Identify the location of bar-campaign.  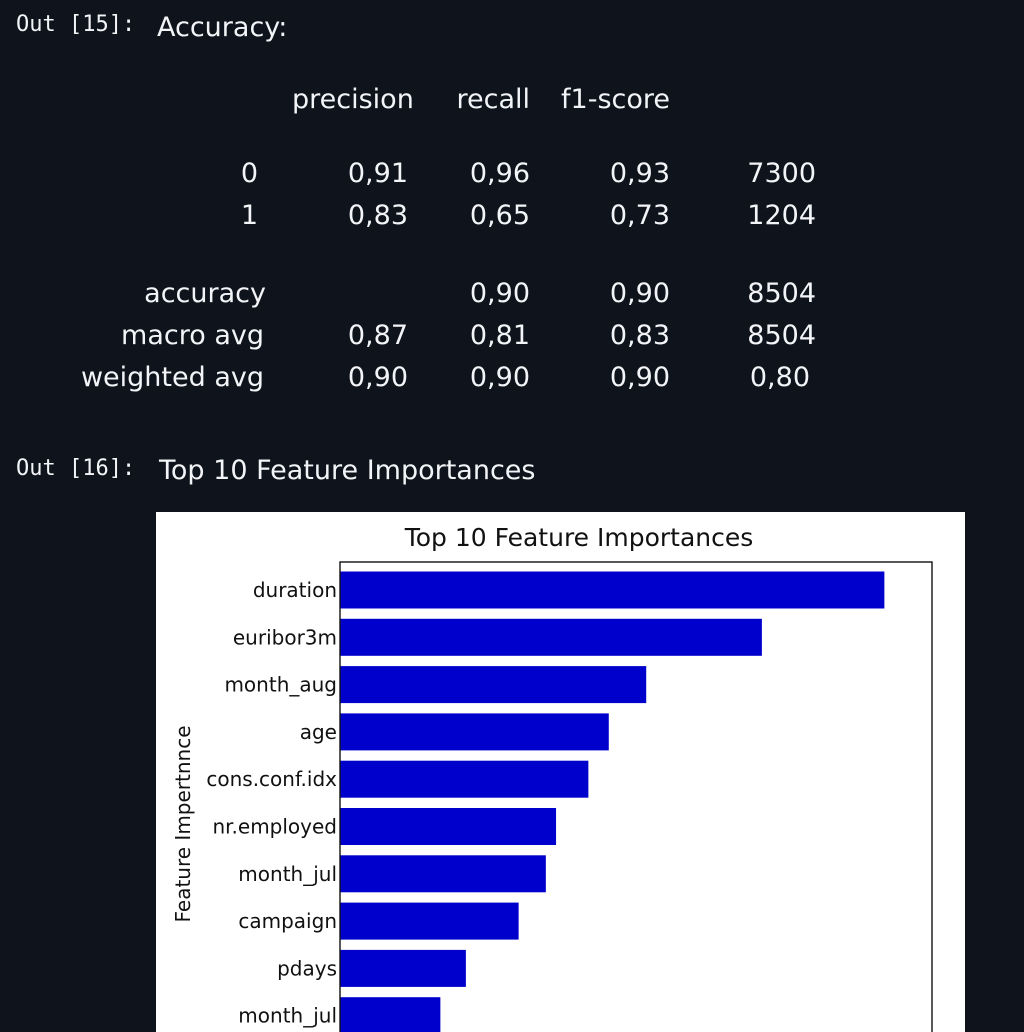
(429, 921).